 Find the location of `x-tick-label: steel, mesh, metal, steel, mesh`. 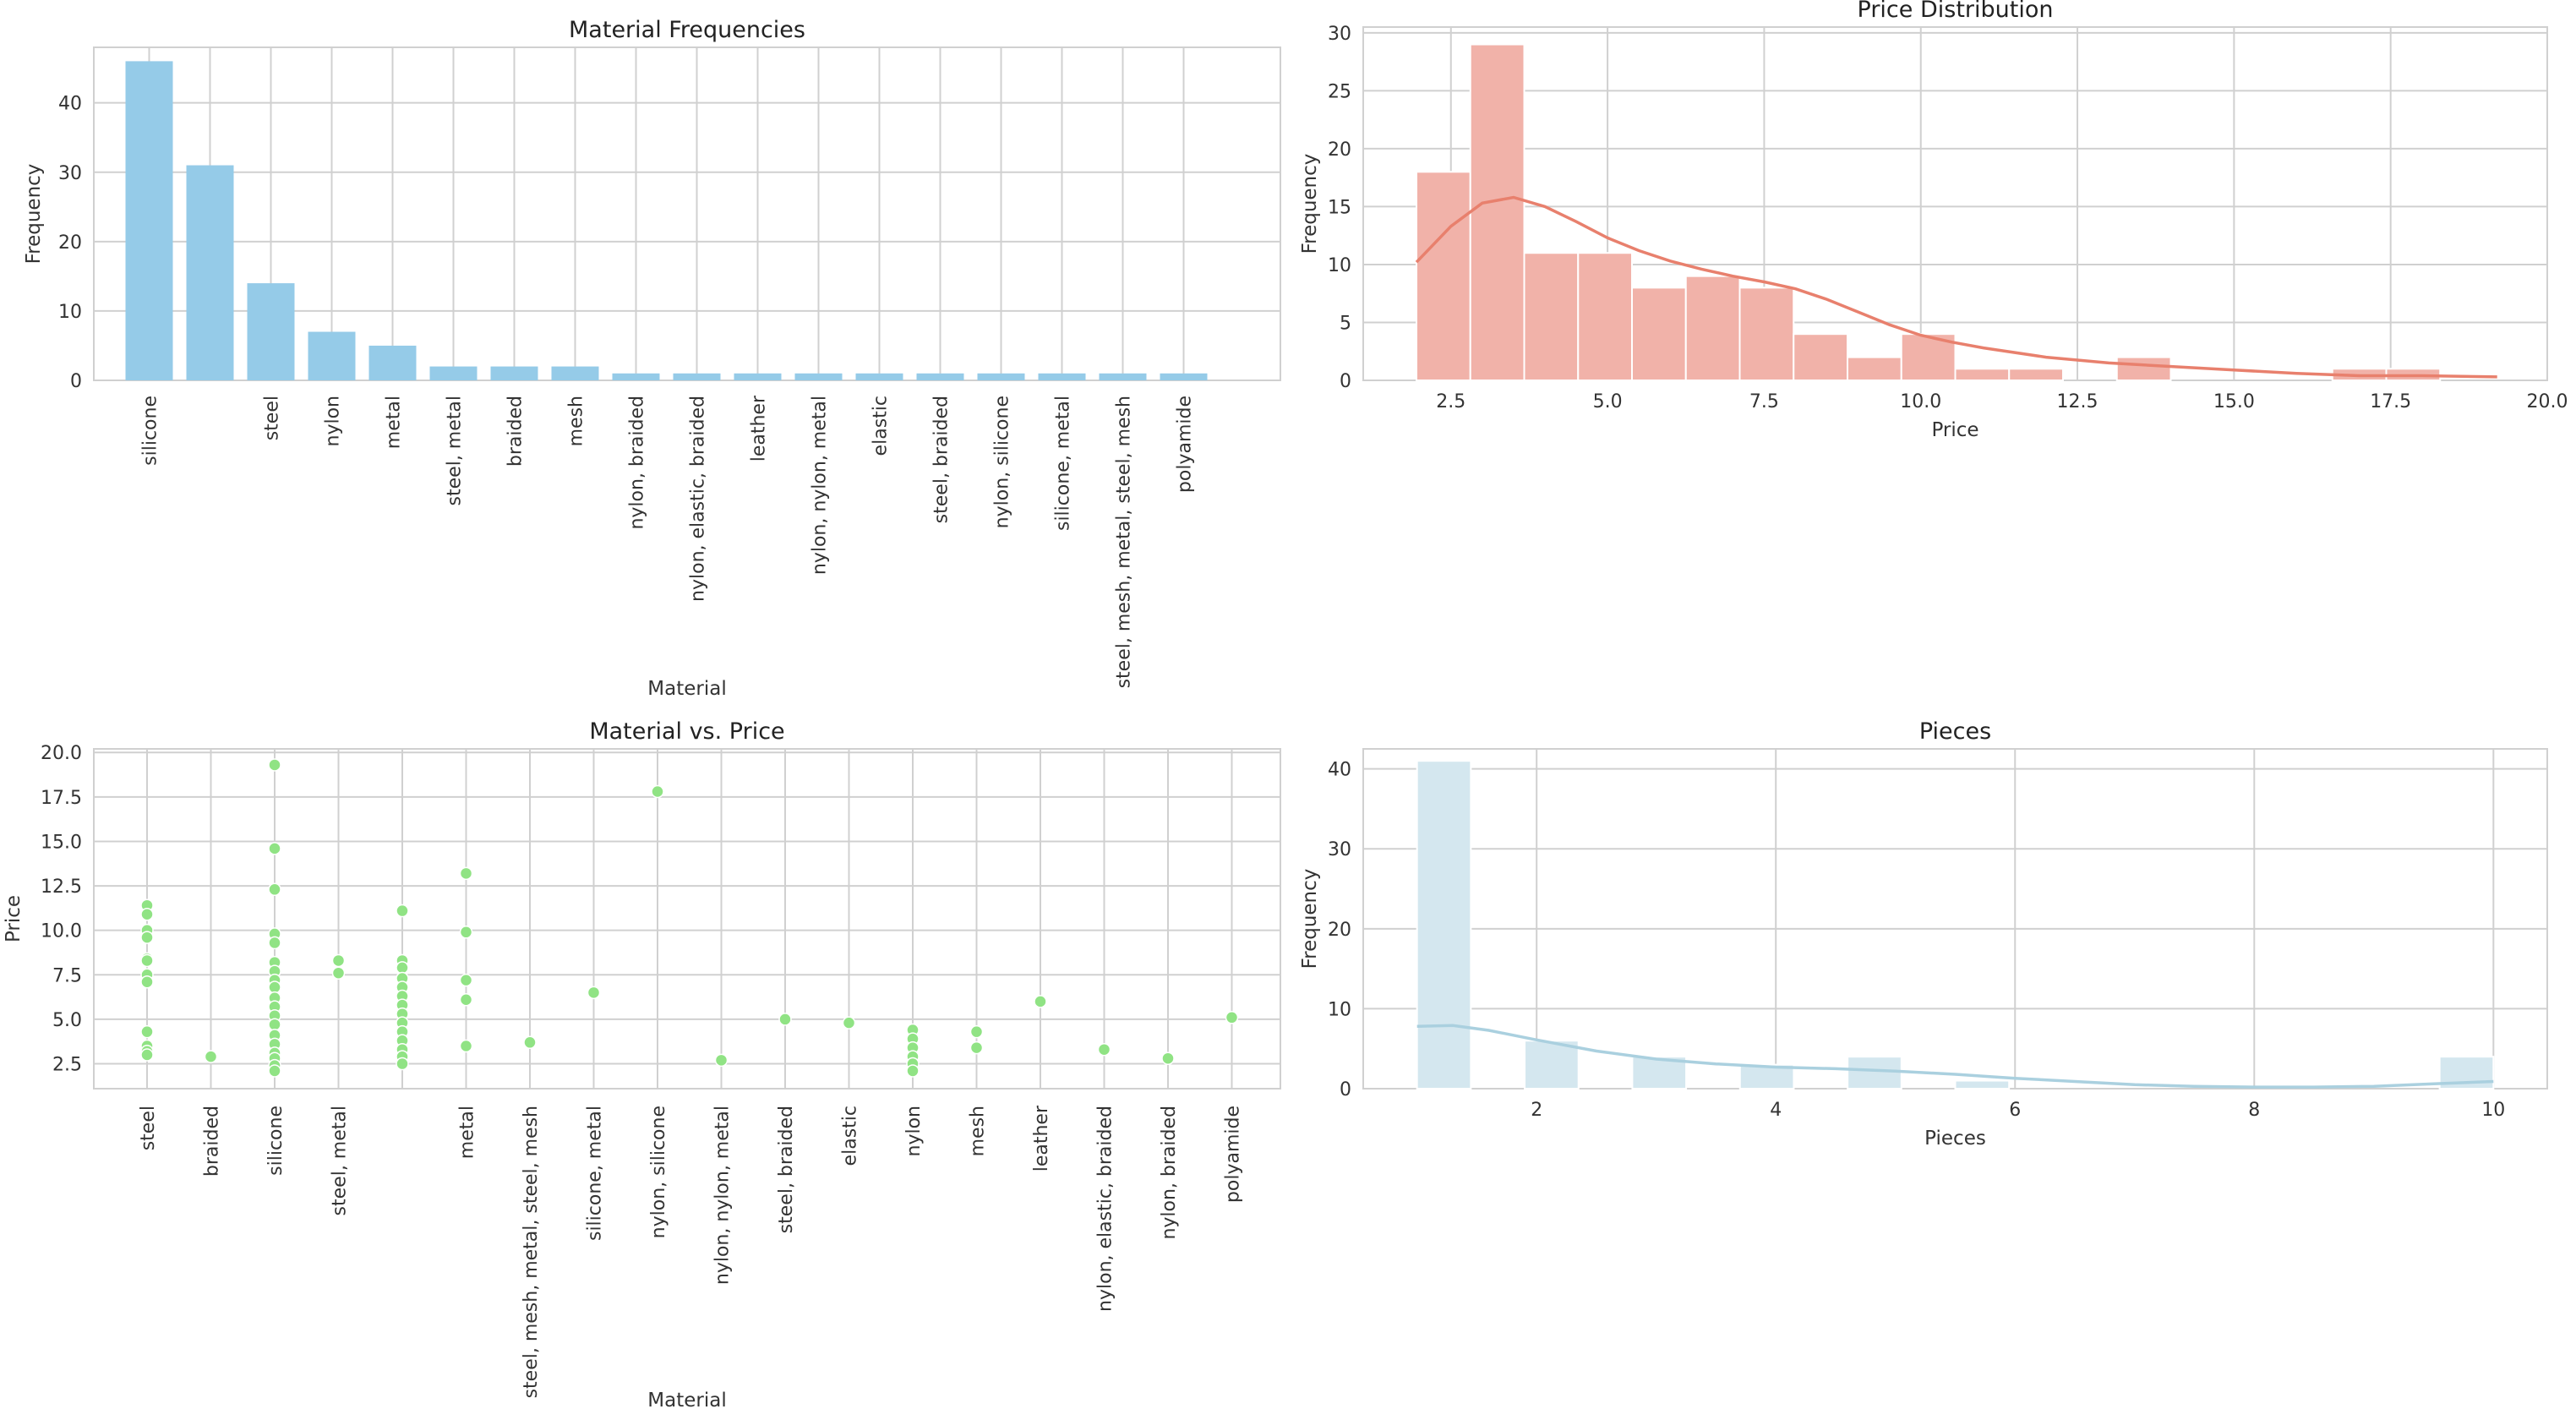

x-tick-label: steel, mesh, metal, steel, mesh is located at coordinates (531, 1252).